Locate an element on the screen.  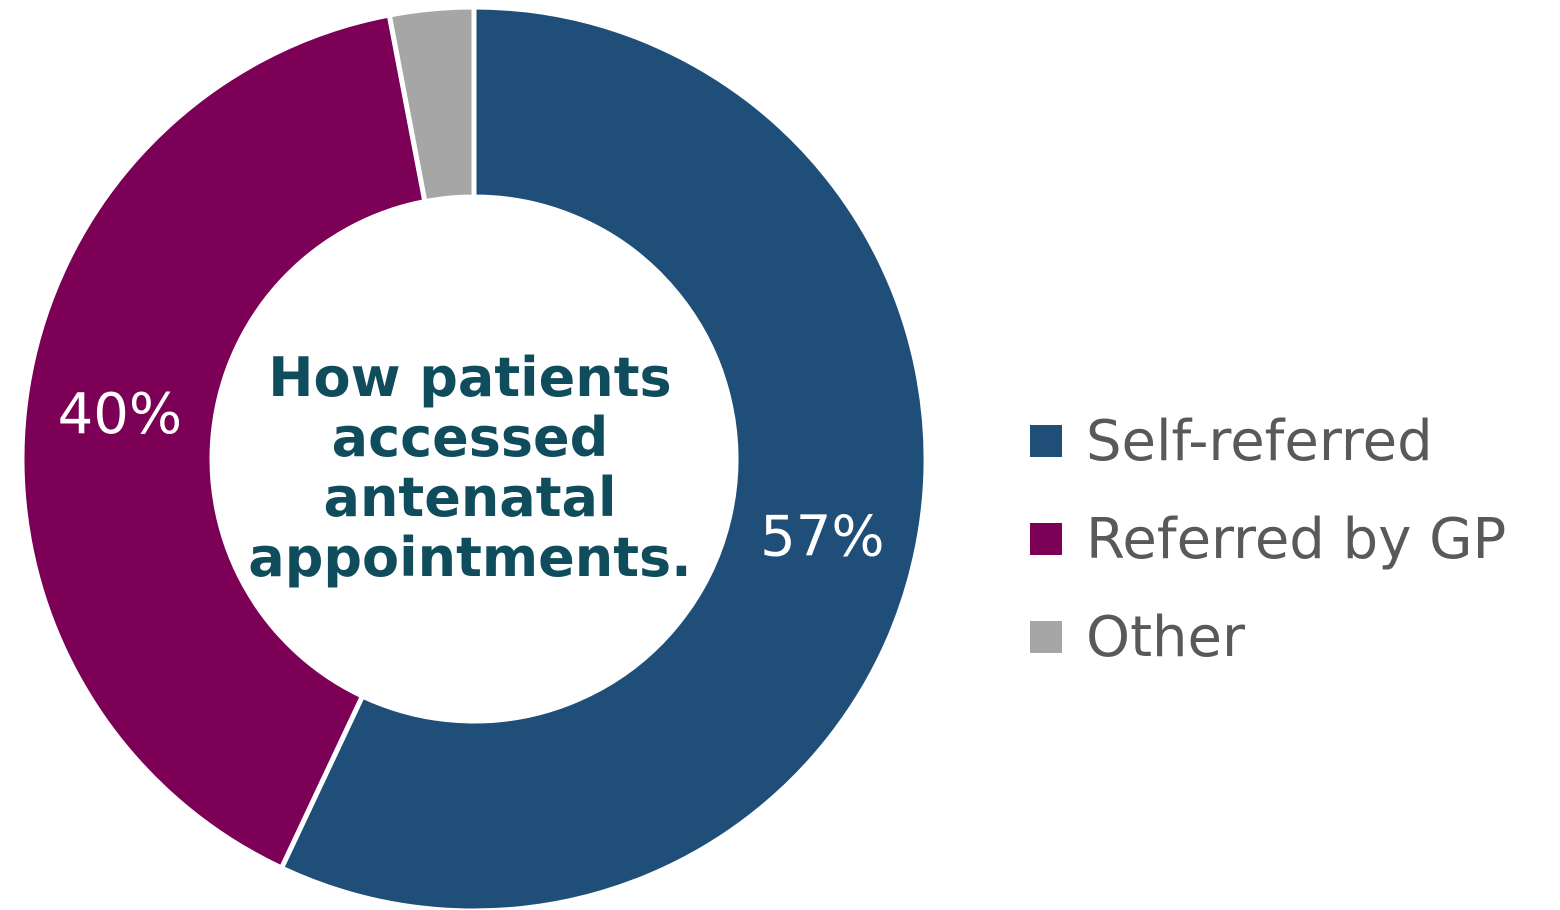
chart-title-line-1: How patients is located at coordinates (470, 377).